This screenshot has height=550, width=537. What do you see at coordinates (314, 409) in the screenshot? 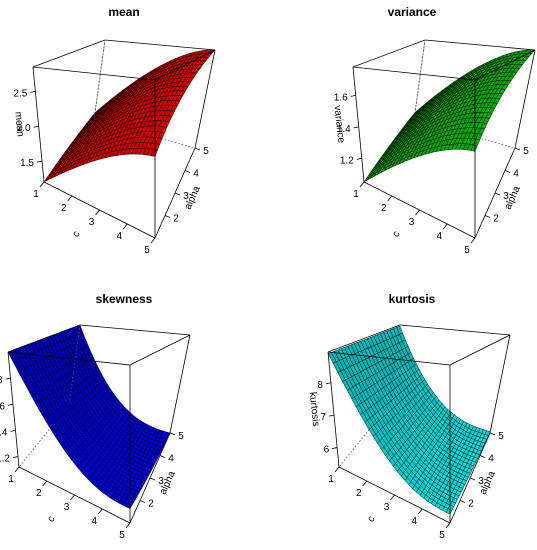
I see `z-axis-label: kurtosis` at bounding box center [314, 409].